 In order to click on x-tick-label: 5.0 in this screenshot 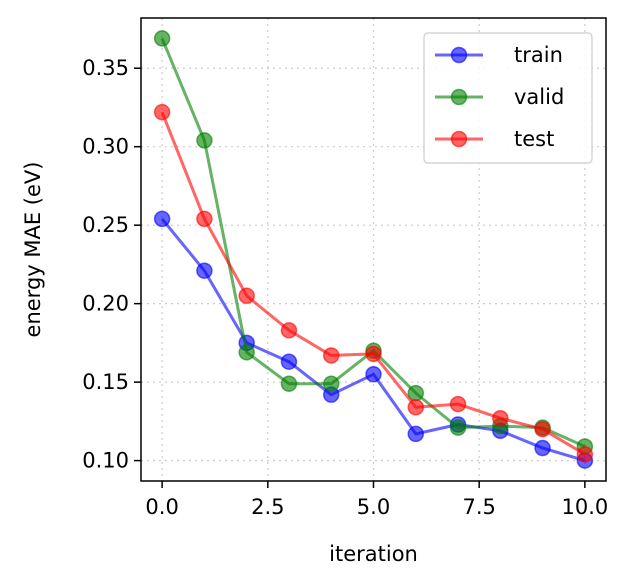, I will do `click(373, 507)`.